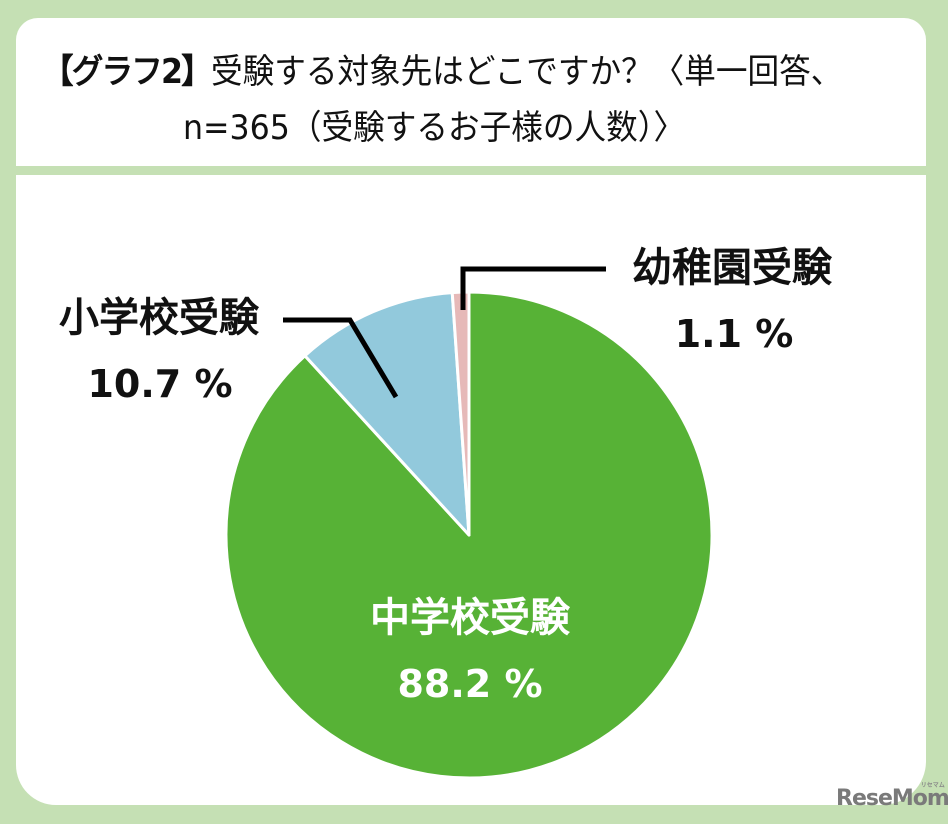 This screenshot has height=824, width=948. I want to click on label-elementary-value: 10.7 %, so click(160, 384).